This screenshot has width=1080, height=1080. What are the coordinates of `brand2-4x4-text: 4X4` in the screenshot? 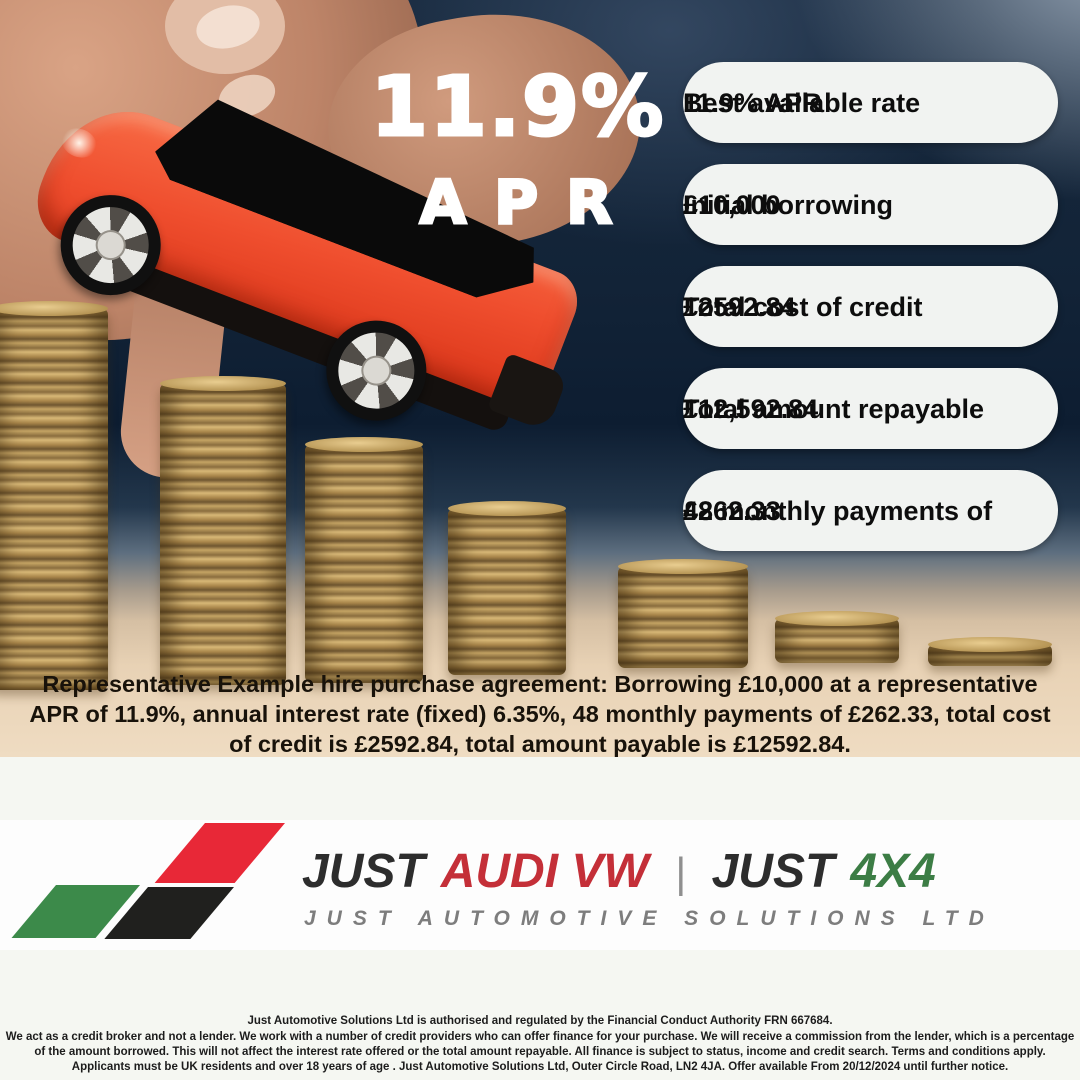 It's located at (893, 871).